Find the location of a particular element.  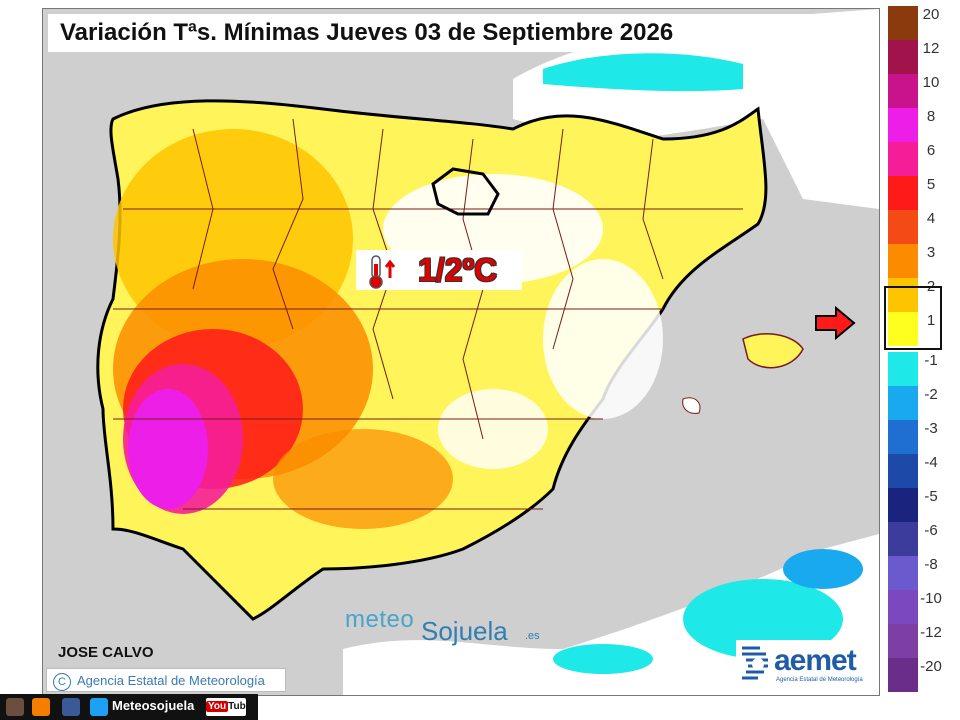

legend-warm-row: 4 is located at coordinates (916, 227).